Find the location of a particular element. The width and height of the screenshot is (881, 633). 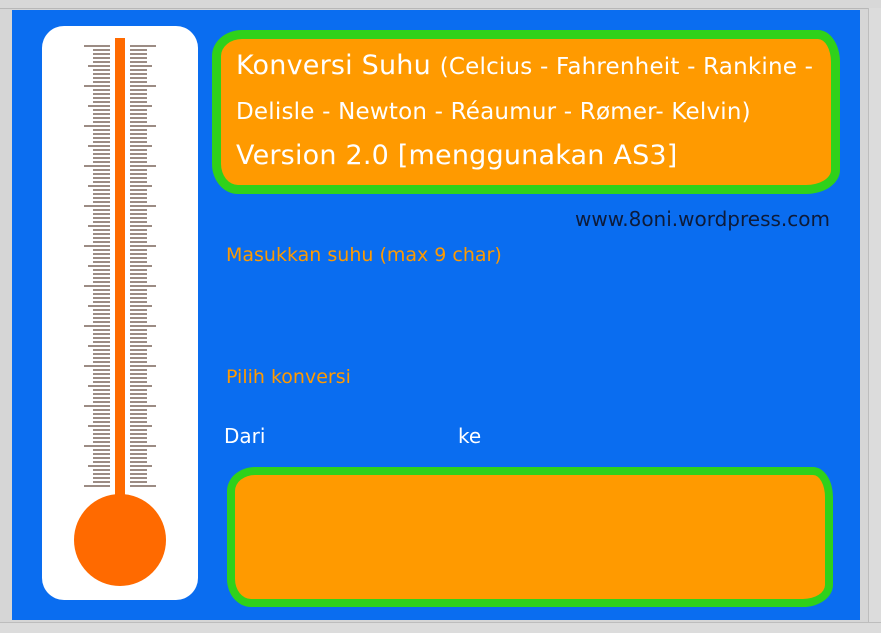

website-link: www.8oni.wordpress.com is located at coordinates (702, 219).